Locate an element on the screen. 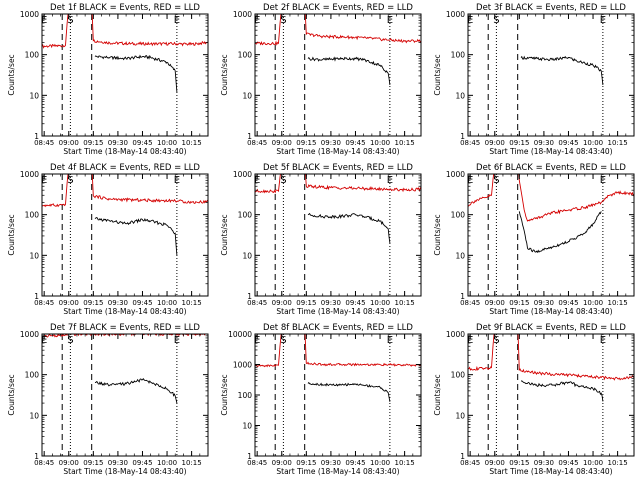  chart-title: Det 7f BLACK = Events, RED = LLD is located at coordinates (125, 328).